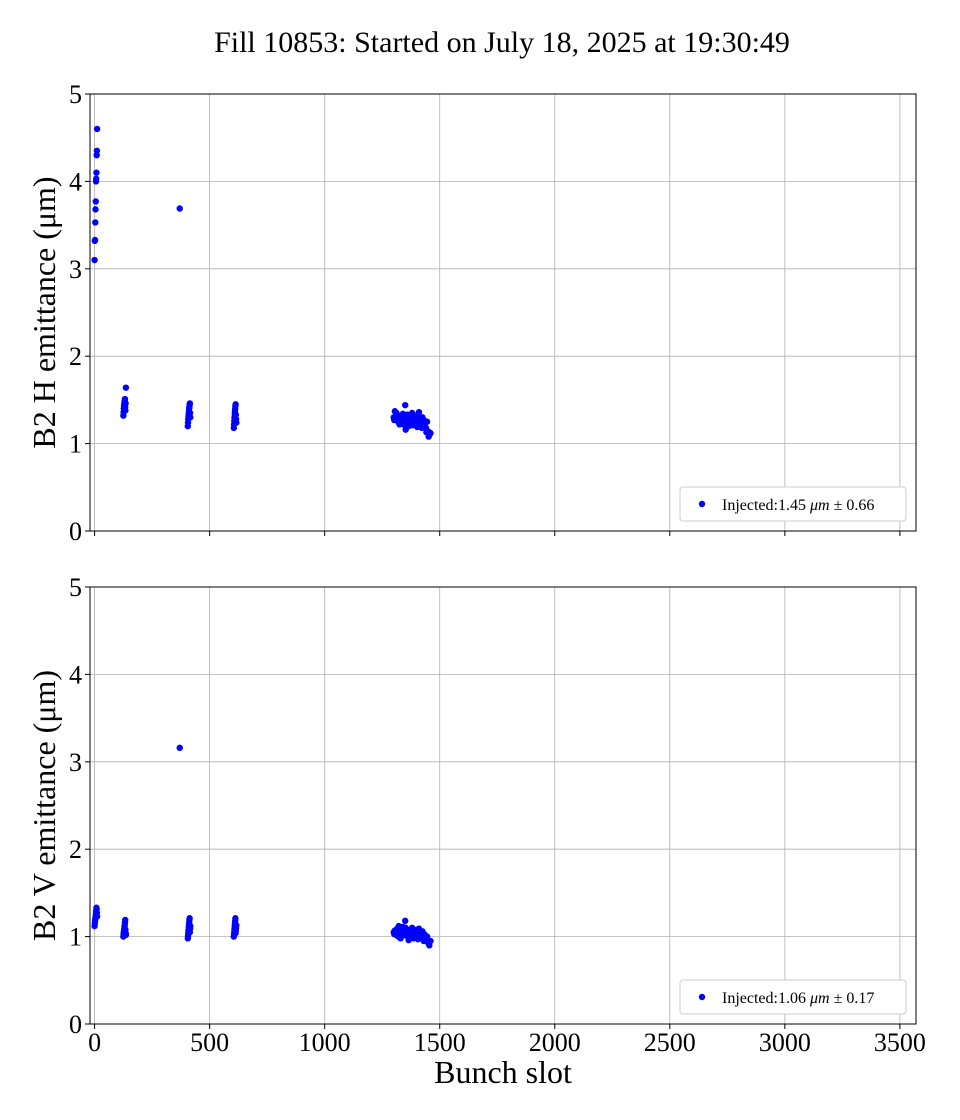 The image size is (960, 1120). What do you see at coordinates (44, 312) in the screenshot?
I see `y-axis-label: B2 H emittance (μm)` at bounding box center [44, 312].